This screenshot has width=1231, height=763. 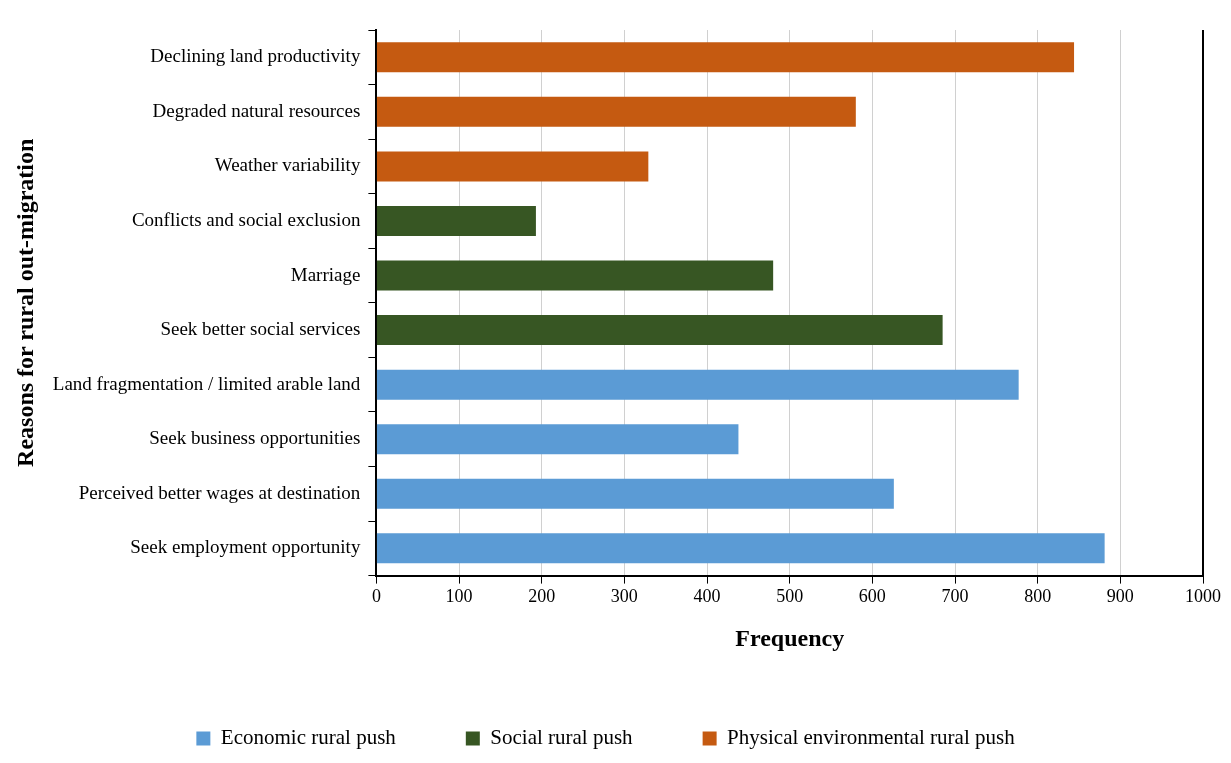 I want to click on y-tick-label: Degraded natural resources, so click(x=256, y=110).